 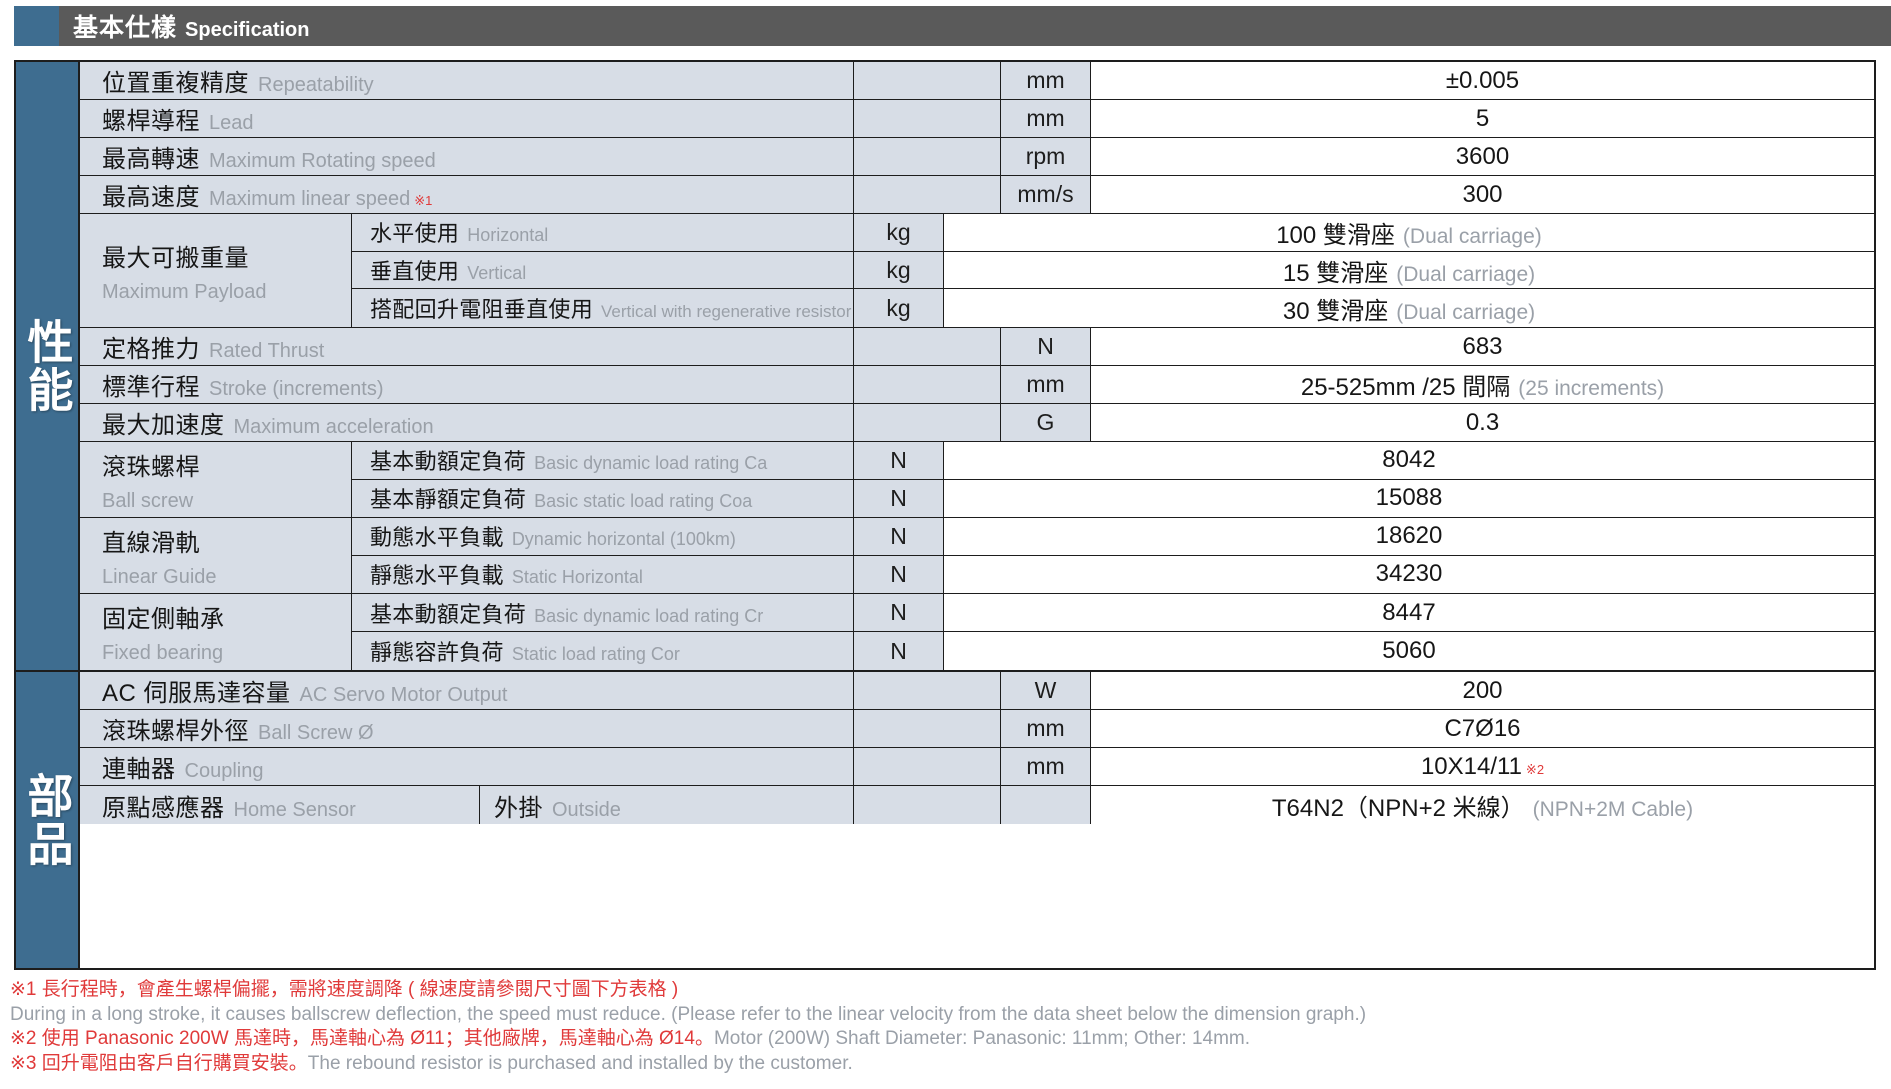 I want to click on row-label-home-sensor-type: 外掛 Outside, so click(x=667, y=805).